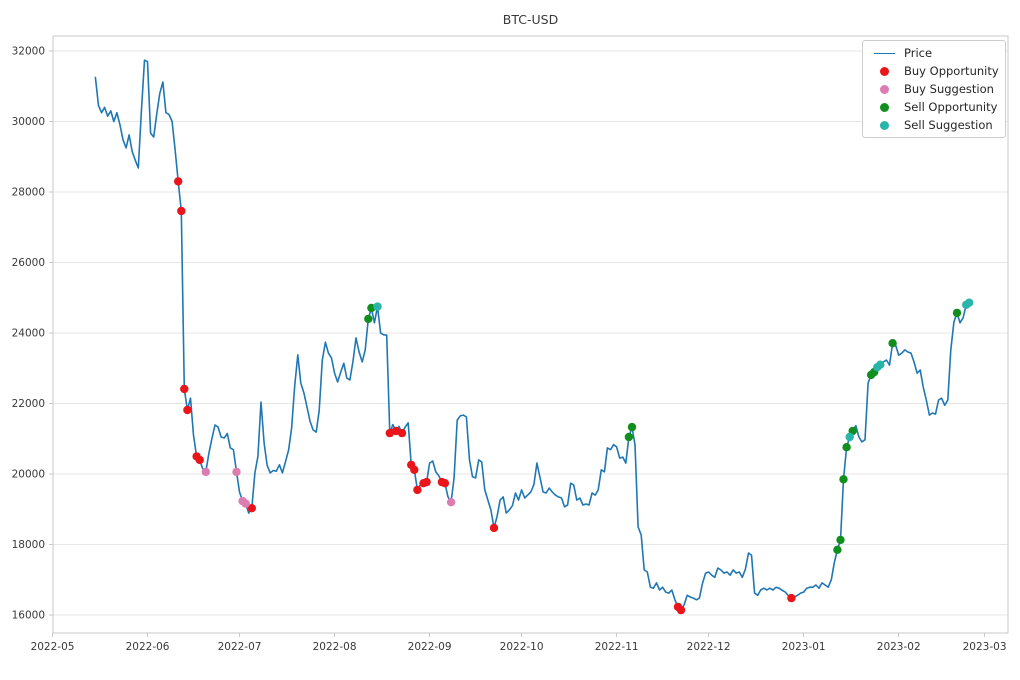 The image size is (1020, 680). What do you see at coordinates (884, 71) in the screenshot?
I see `buy-opportunity-dot-icon` at bounding box center [884, 71].